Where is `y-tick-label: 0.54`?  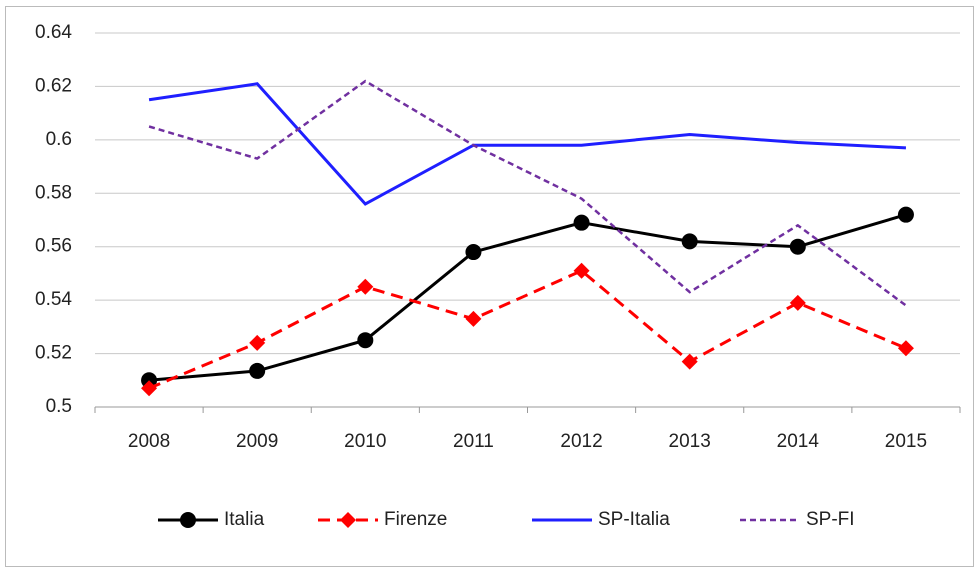
y-tick-label: 0.54 is located at coordinates (53, 299).